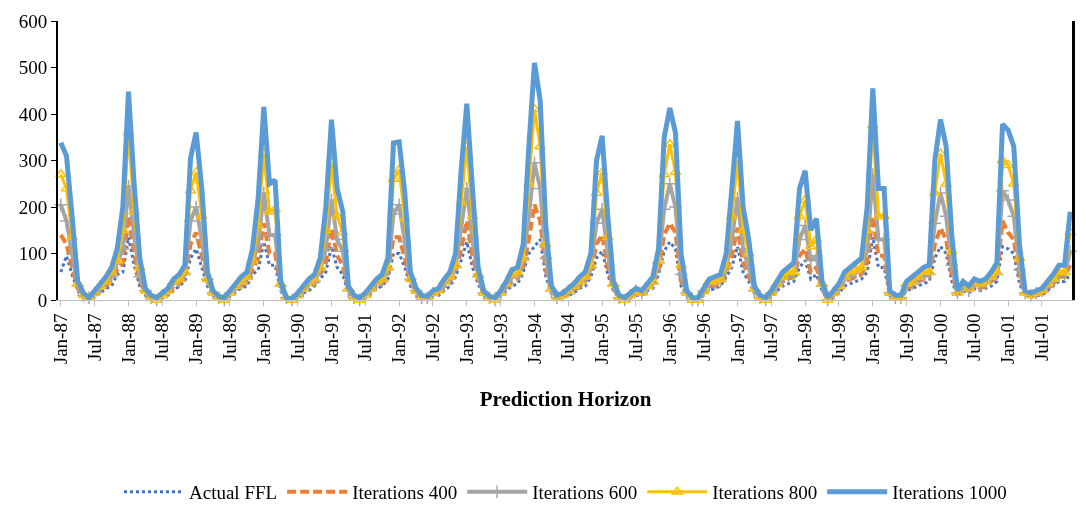  What do you see at coordinates (233, 493) in the screenshot?
I see `legend-label: Actual FFL` at bounding box center [233, 493].